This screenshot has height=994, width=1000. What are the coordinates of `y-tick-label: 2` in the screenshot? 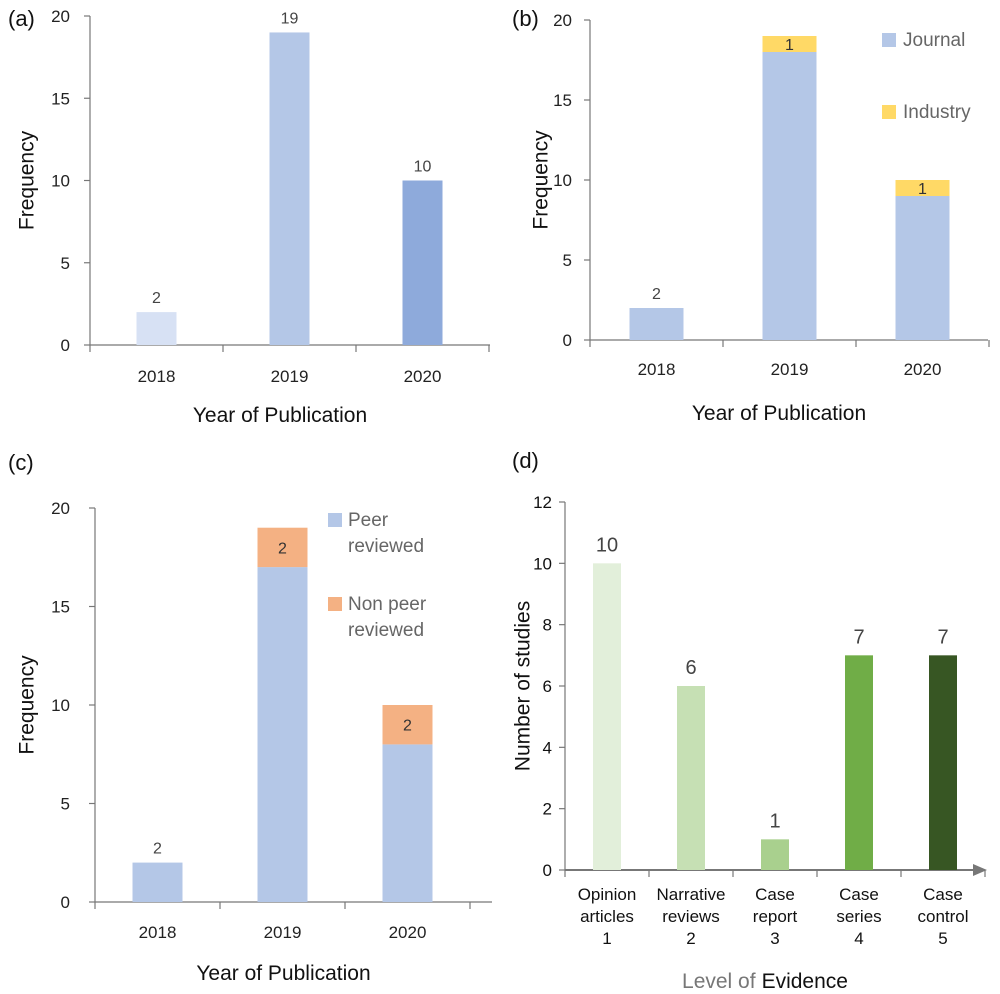 It's located at (547, 809).